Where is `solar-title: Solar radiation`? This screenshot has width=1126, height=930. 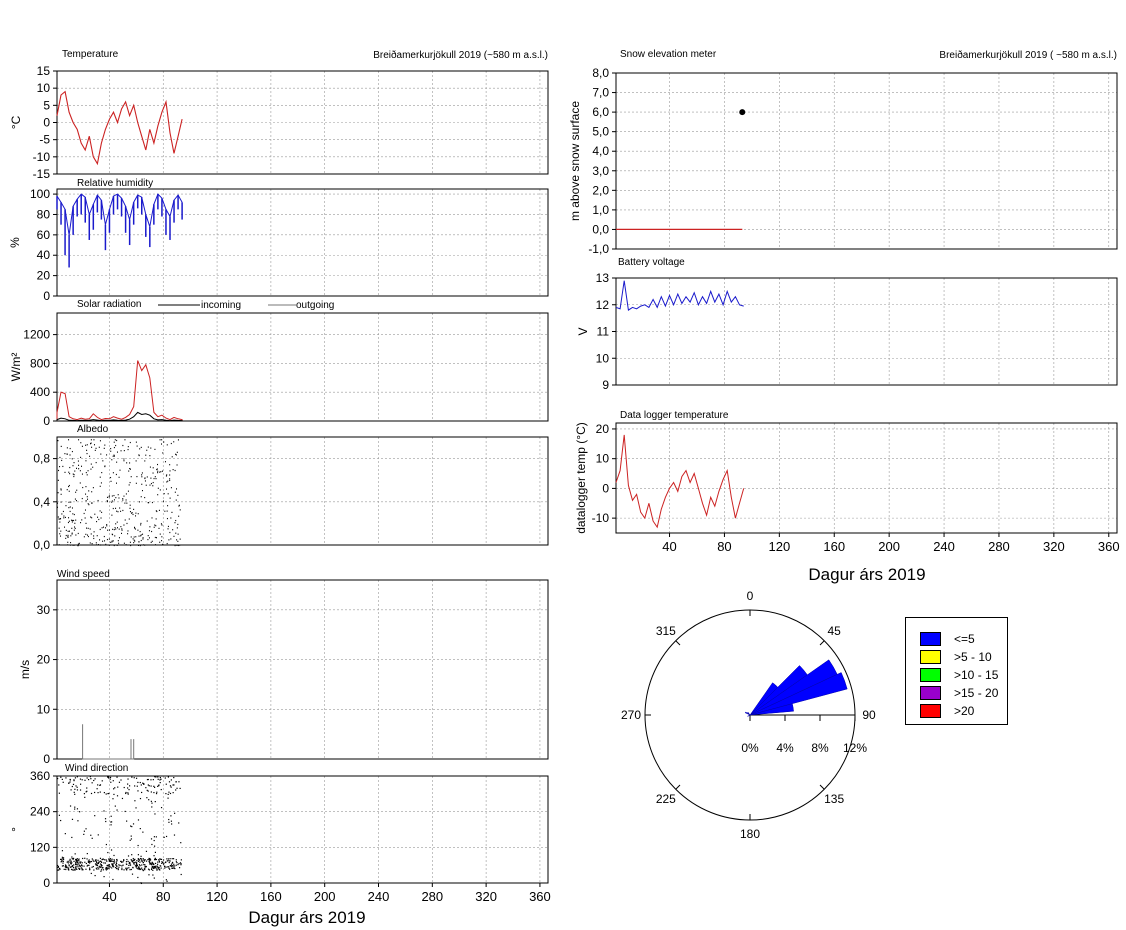
solar-title: Solar radiation is located at coordinates (109, 304).